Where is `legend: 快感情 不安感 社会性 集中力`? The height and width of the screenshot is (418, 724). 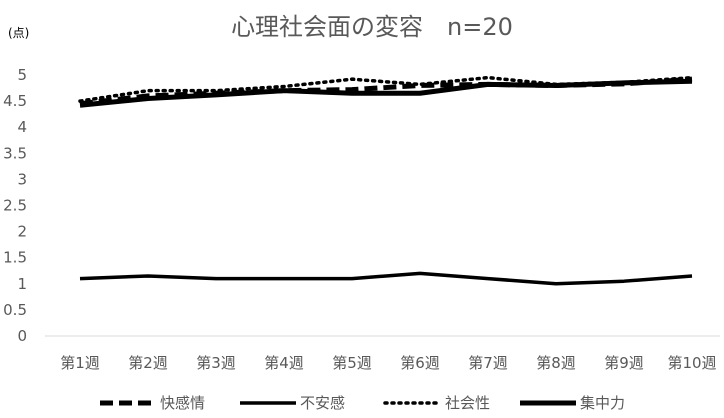 legend: 快感情 不安感 社会性 集中力 is located at coordinates (362, 403).